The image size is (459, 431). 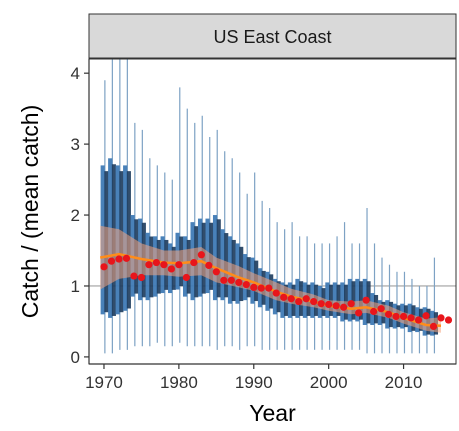 What do you see at coordinates (171, 269) in the screenshot?
I see `point-1979` at bounding box center [171, 269].